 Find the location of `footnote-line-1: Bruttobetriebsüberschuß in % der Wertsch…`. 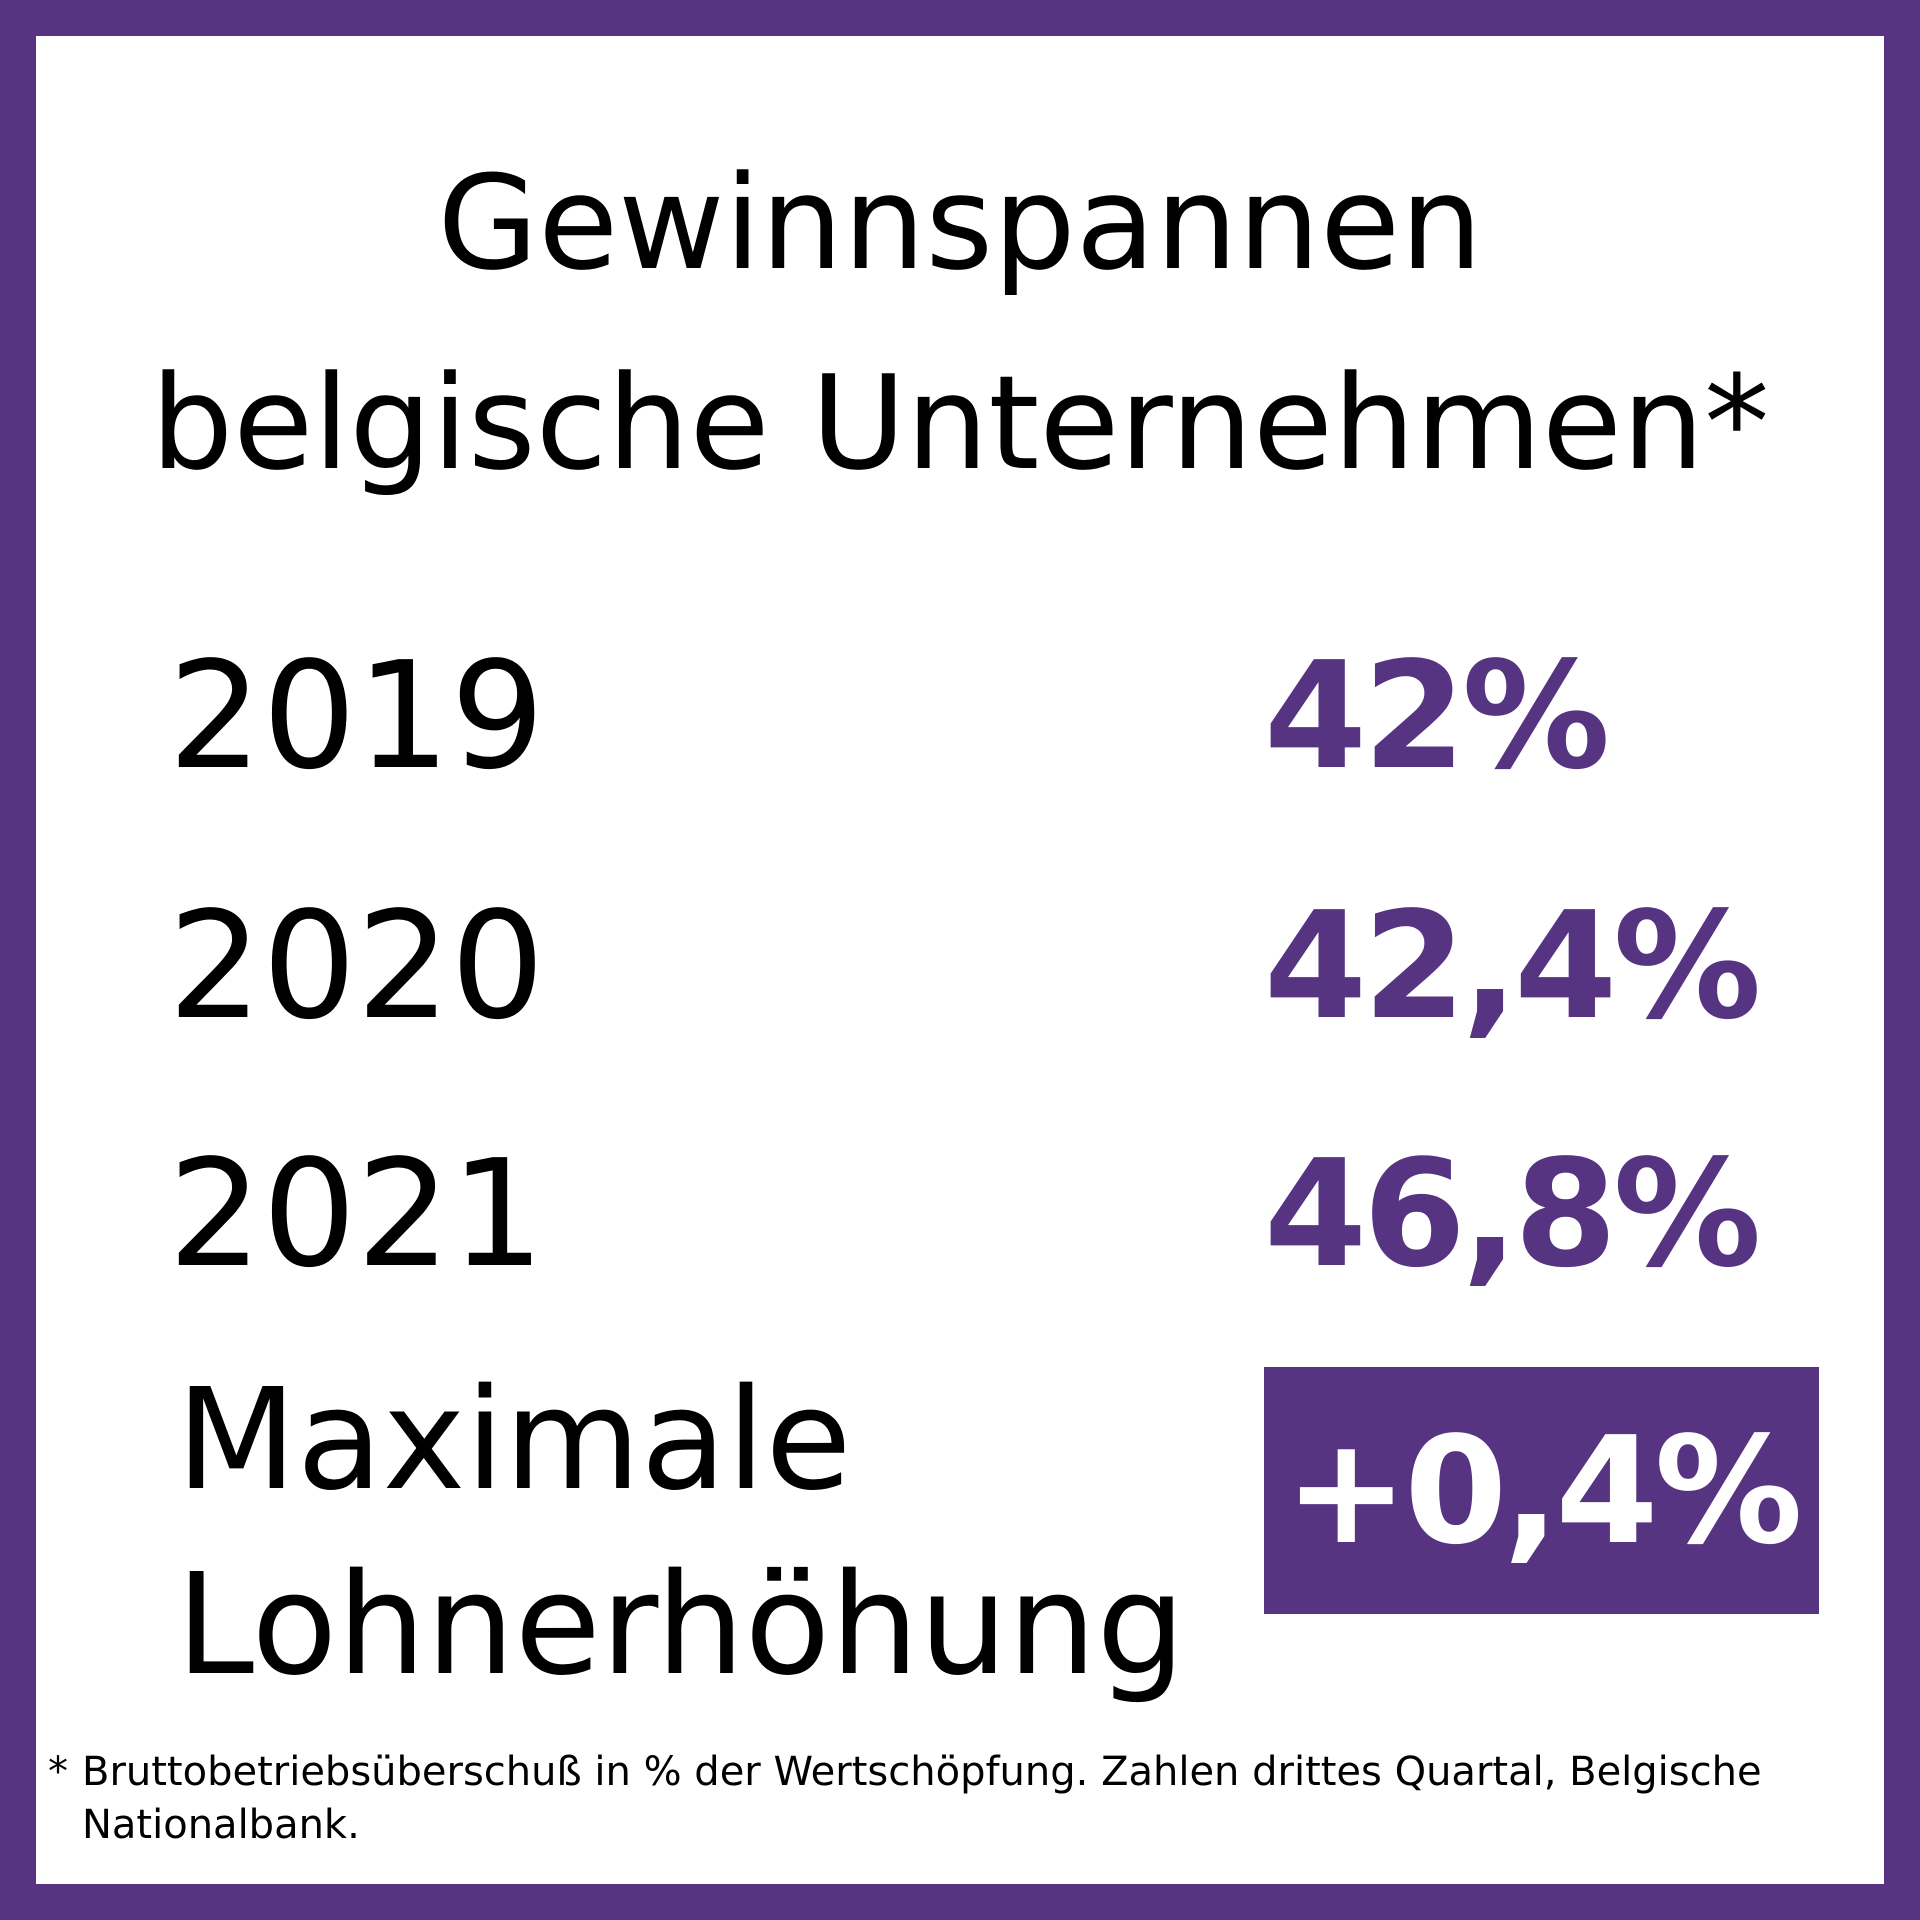

footnote-line-1: Bruttobetriebsüberschuß in % der Wertsch… is located at coordinates (922, 1772).